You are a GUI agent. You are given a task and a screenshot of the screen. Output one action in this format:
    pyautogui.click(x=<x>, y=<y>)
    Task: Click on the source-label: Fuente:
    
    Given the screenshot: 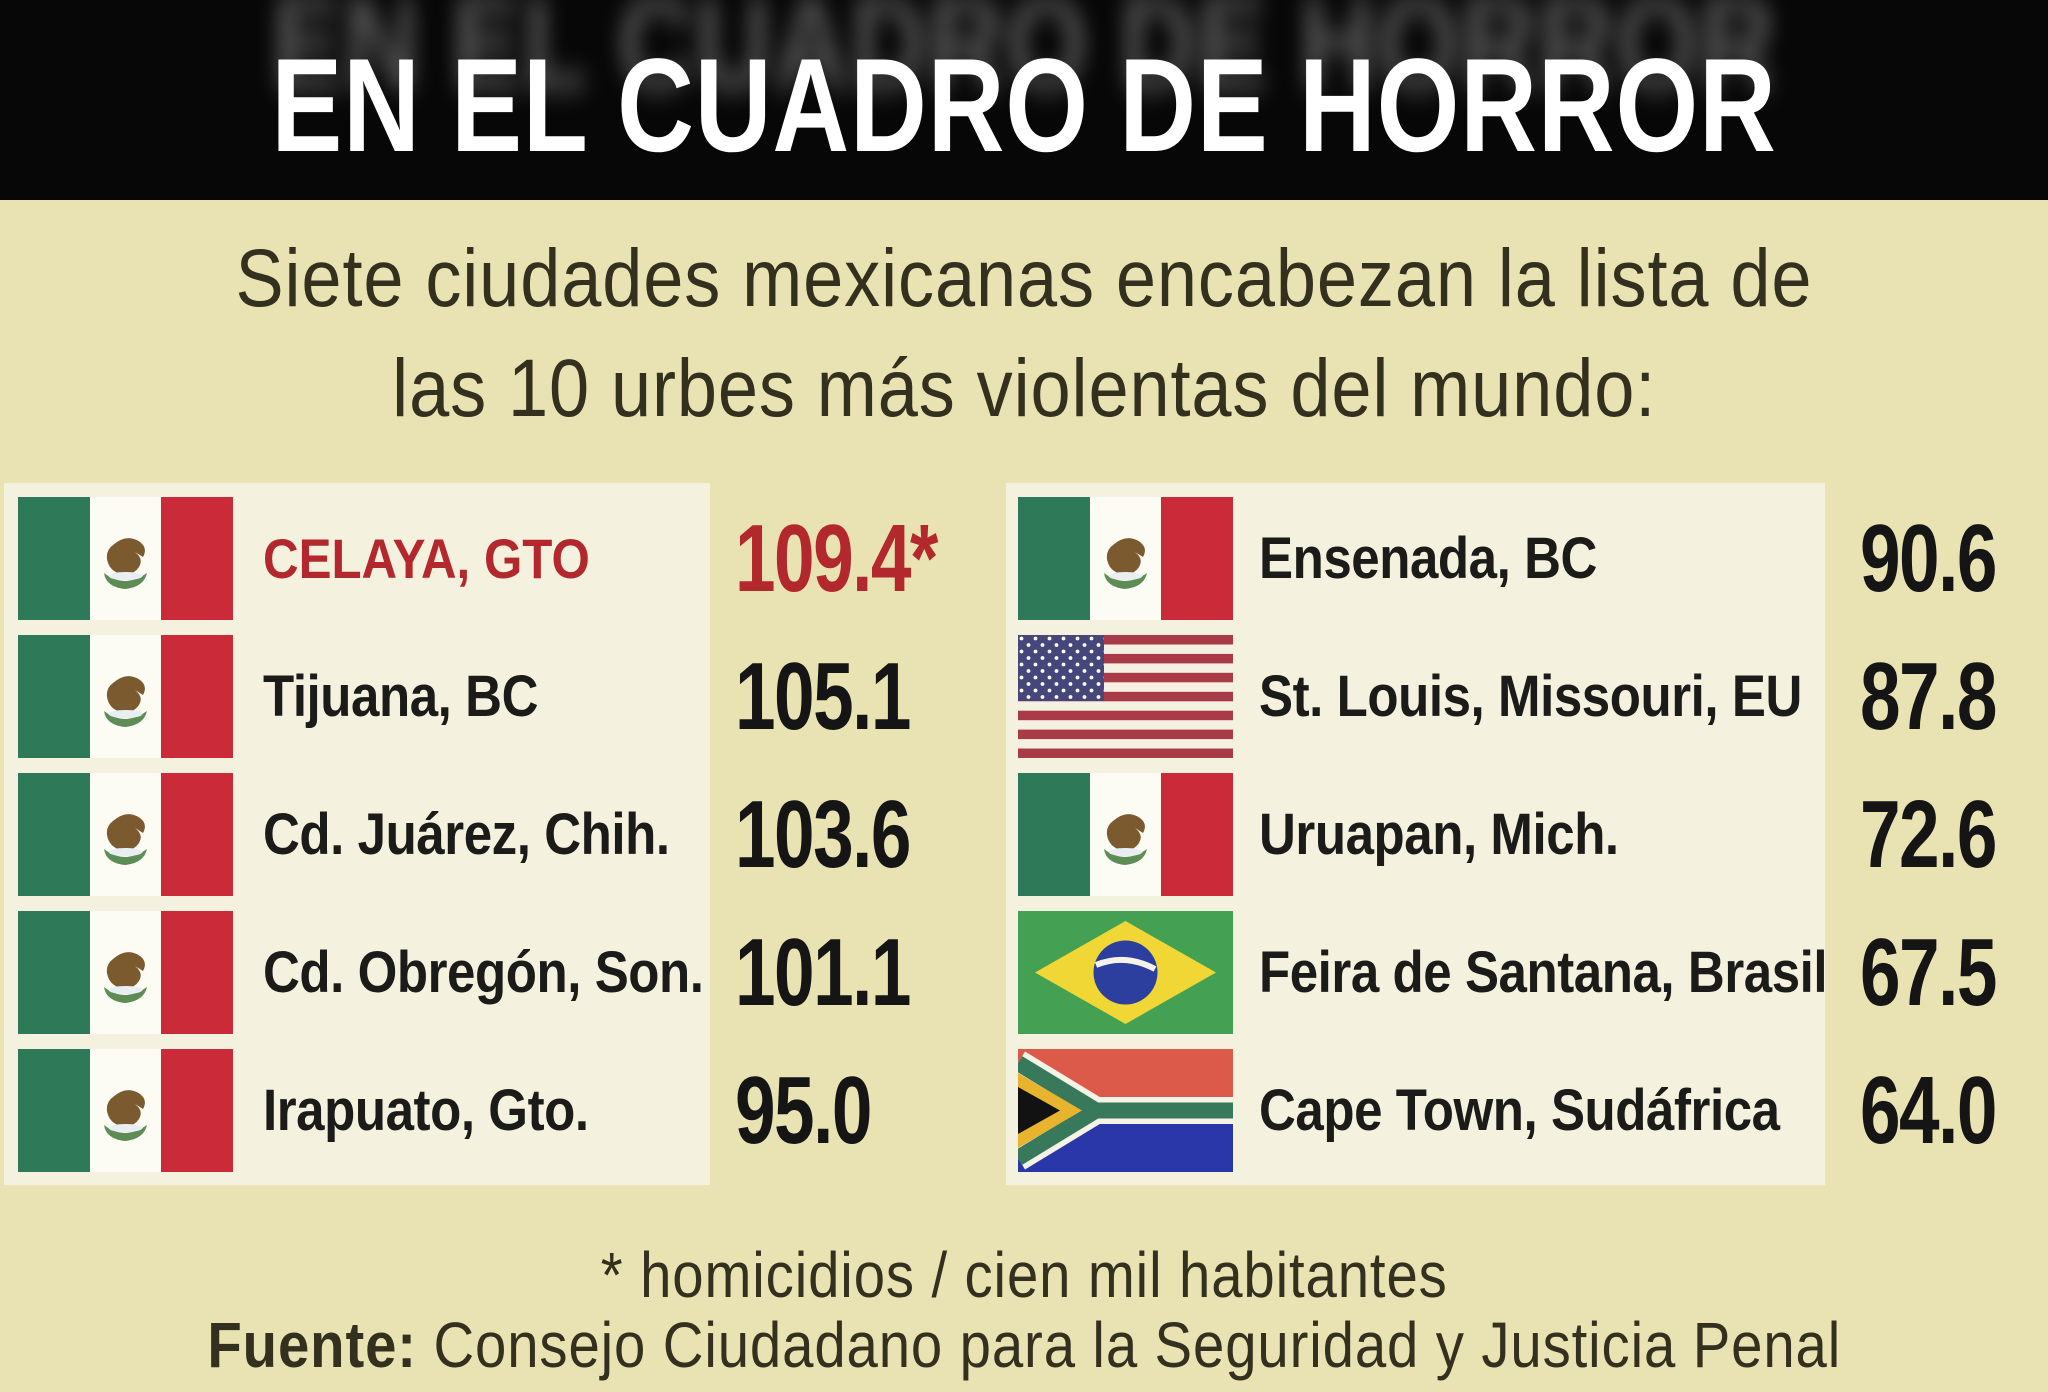 What is the action you would take?
    pyautogui.click(x=312, y=1345)
    